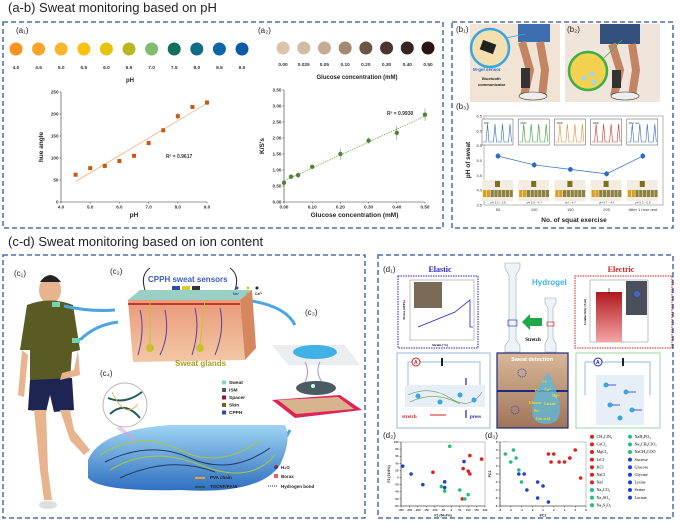  I want to click on x-tick-label: 0.50, so click(425, 207).